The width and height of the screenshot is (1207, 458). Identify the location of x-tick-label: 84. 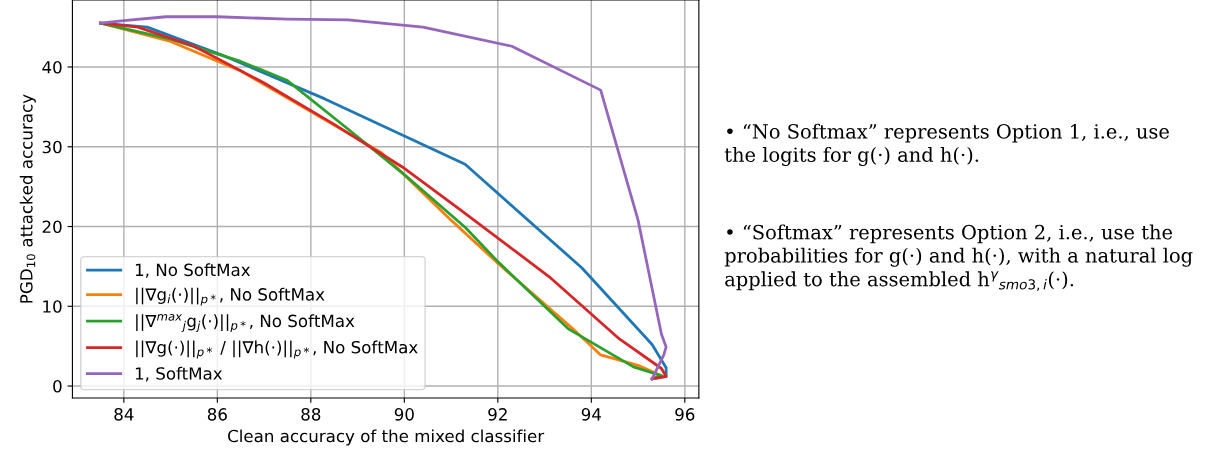
(124, 414).